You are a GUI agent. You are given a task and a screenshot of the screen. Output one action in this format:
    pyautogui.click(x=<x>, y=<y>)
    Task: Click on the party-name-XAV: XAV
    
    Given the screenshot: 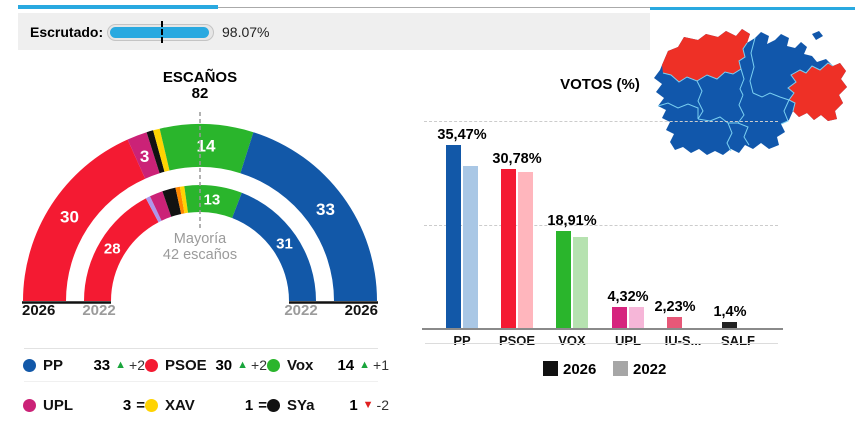 What is the action you would take?
    pyautogui.click(x=180, y=405)
    